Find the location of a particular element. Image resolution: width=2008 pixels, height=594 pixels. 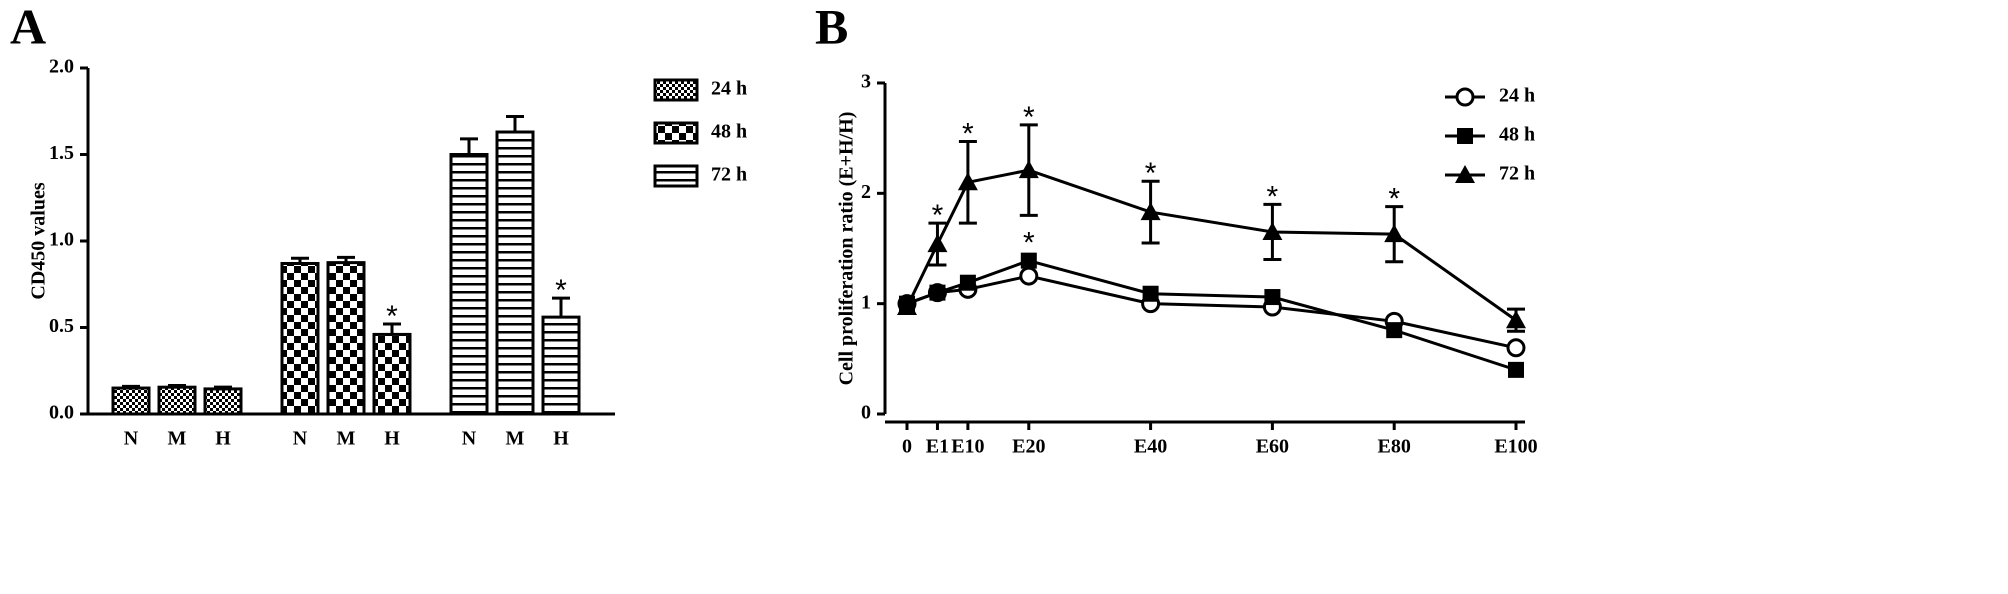

x-tick-label: E80 is located at coordinates (1394, 447).